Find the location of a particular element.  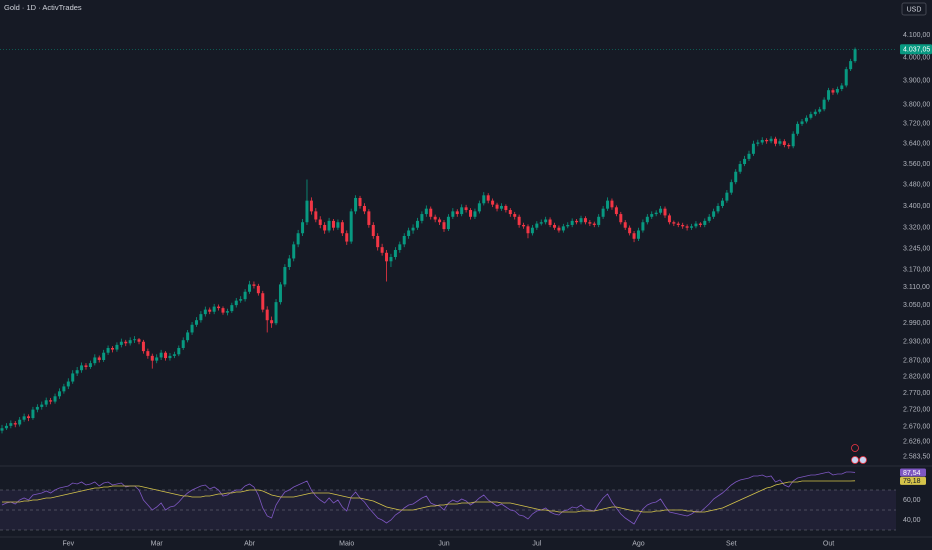

x-tick-label: Abr is located at coordinates (250, 543).